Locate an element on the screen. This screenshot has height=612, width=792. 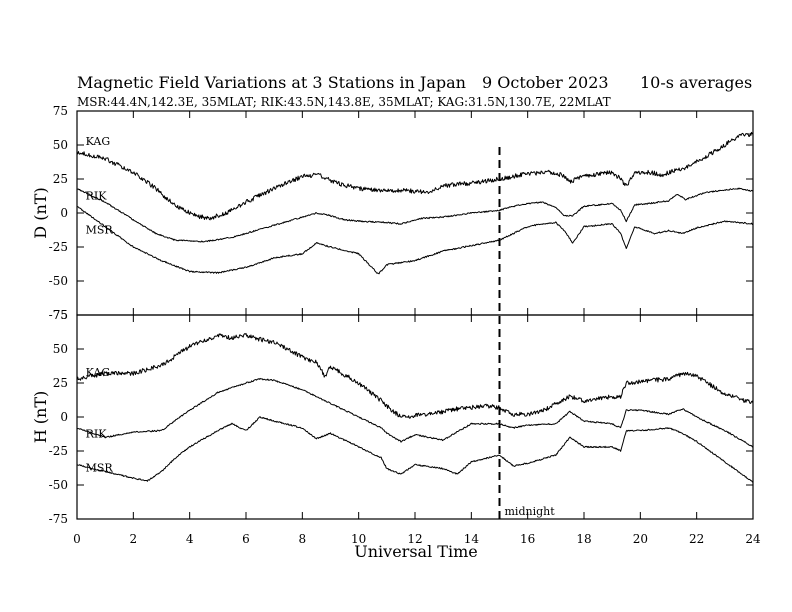
x-tick-label: 14 is located at coordinates (472, 539).